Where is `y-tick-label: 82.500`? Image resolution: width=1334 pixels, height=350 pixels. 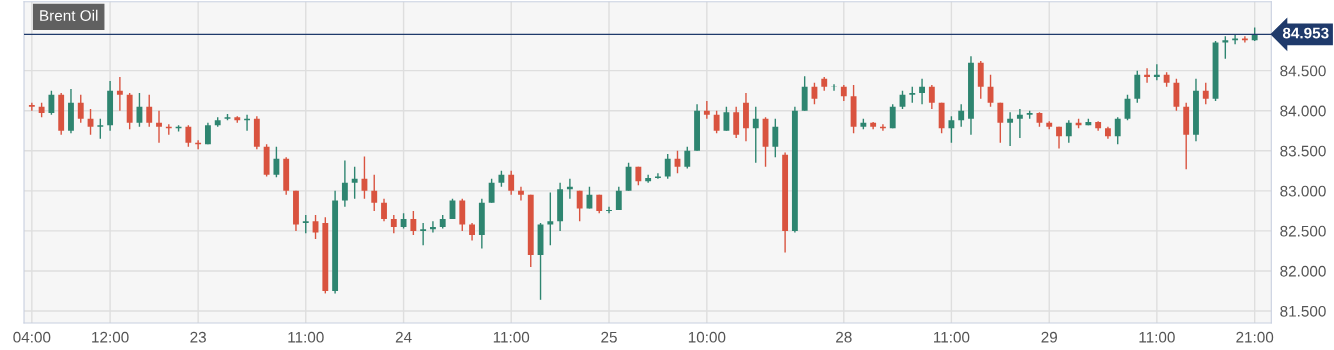 y-tick-label: 82.500 is located at coordinates (1303, 231).